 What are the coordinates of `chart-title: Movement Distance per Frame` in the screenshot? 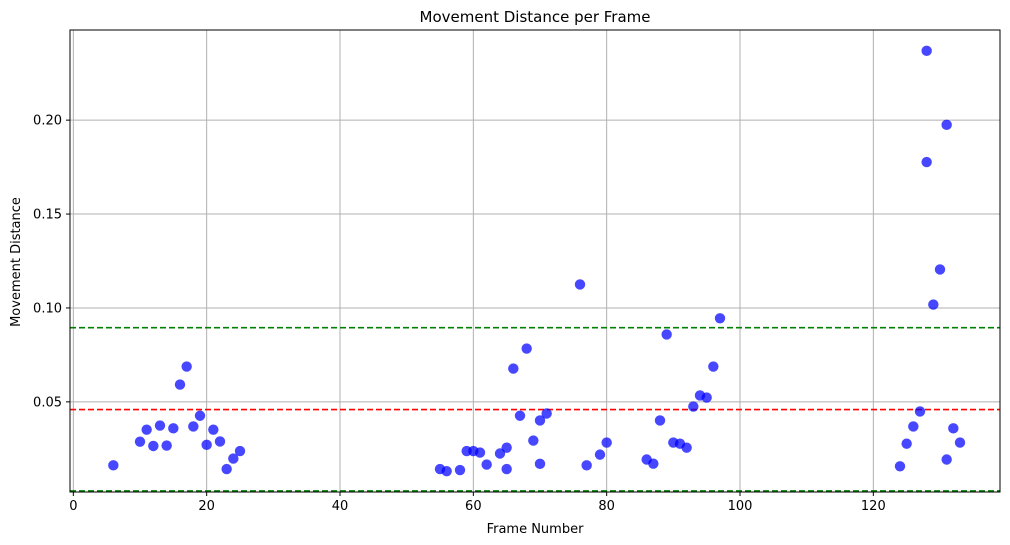 It's located at (535, 17).